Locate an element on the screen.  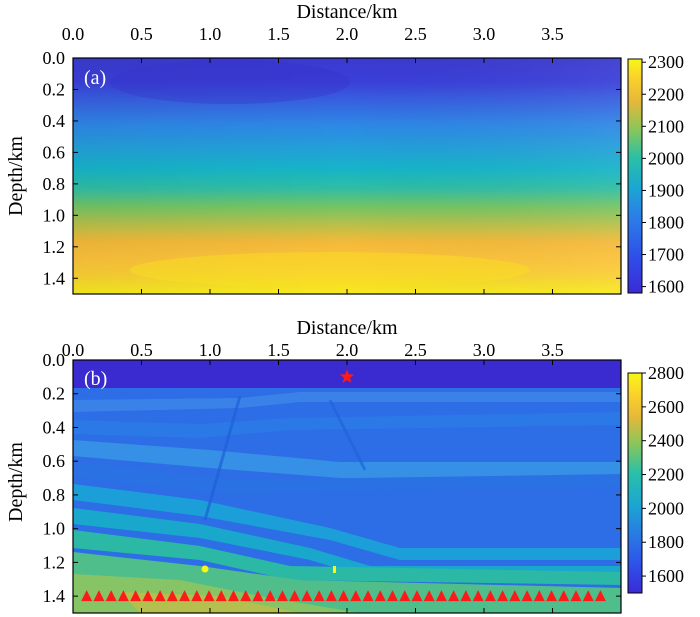
y-tick-label-a: 0.0 is located at coordinates (54, 58).